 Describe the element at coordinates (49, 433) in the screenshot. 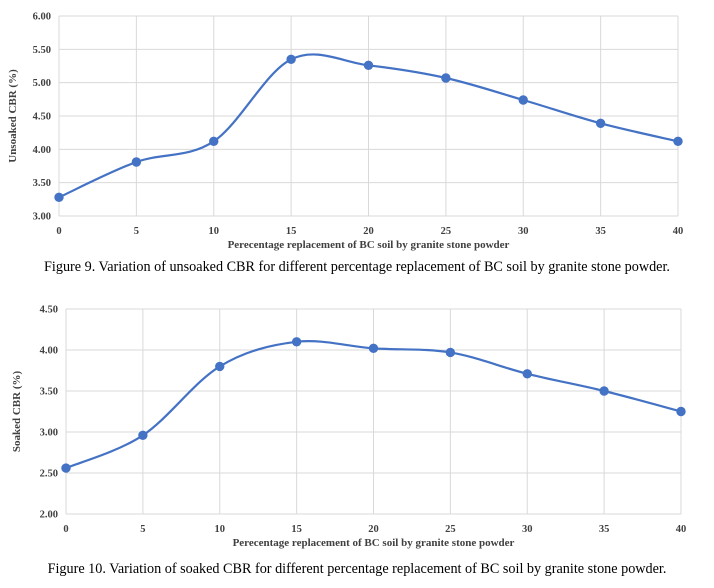

I see `c2-y-tick-label: 3.00` at that location.